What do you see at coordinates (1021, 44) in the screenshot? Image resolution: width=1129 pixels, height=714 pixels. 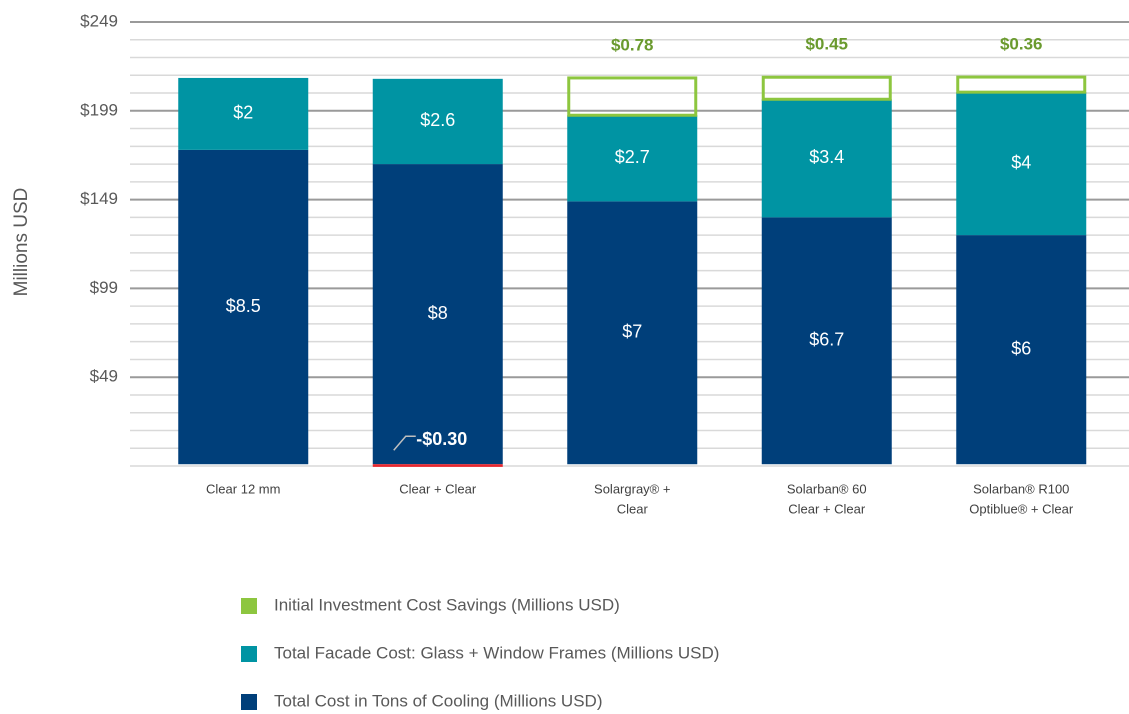 I see `value-label: $0.36` at bounding box center [1021, 44].